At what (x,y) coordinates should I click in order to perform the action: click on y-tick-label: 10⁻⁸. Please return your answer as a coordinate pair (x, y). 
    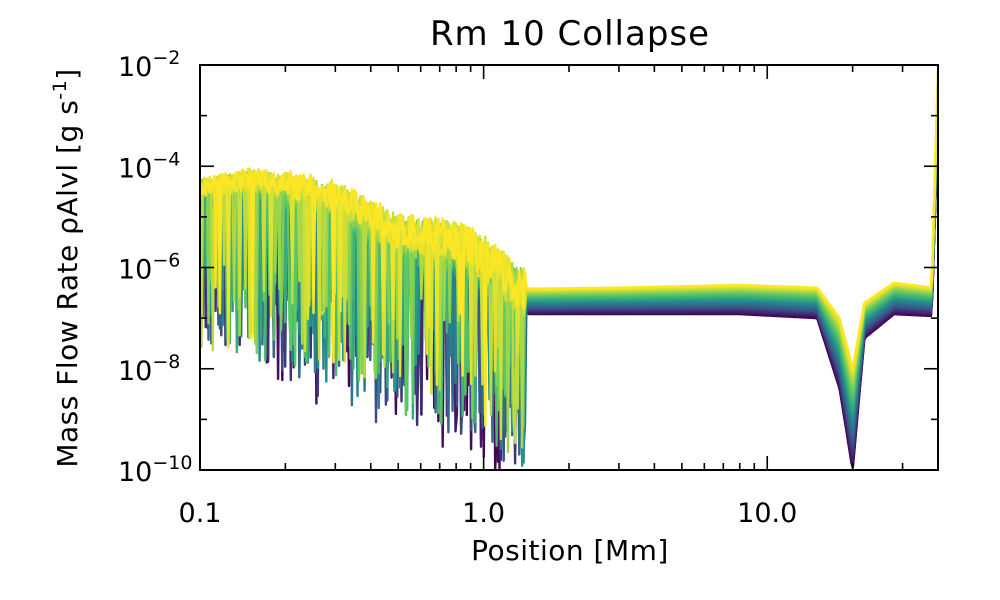
    Looking at the image, I should click on (149, 369).